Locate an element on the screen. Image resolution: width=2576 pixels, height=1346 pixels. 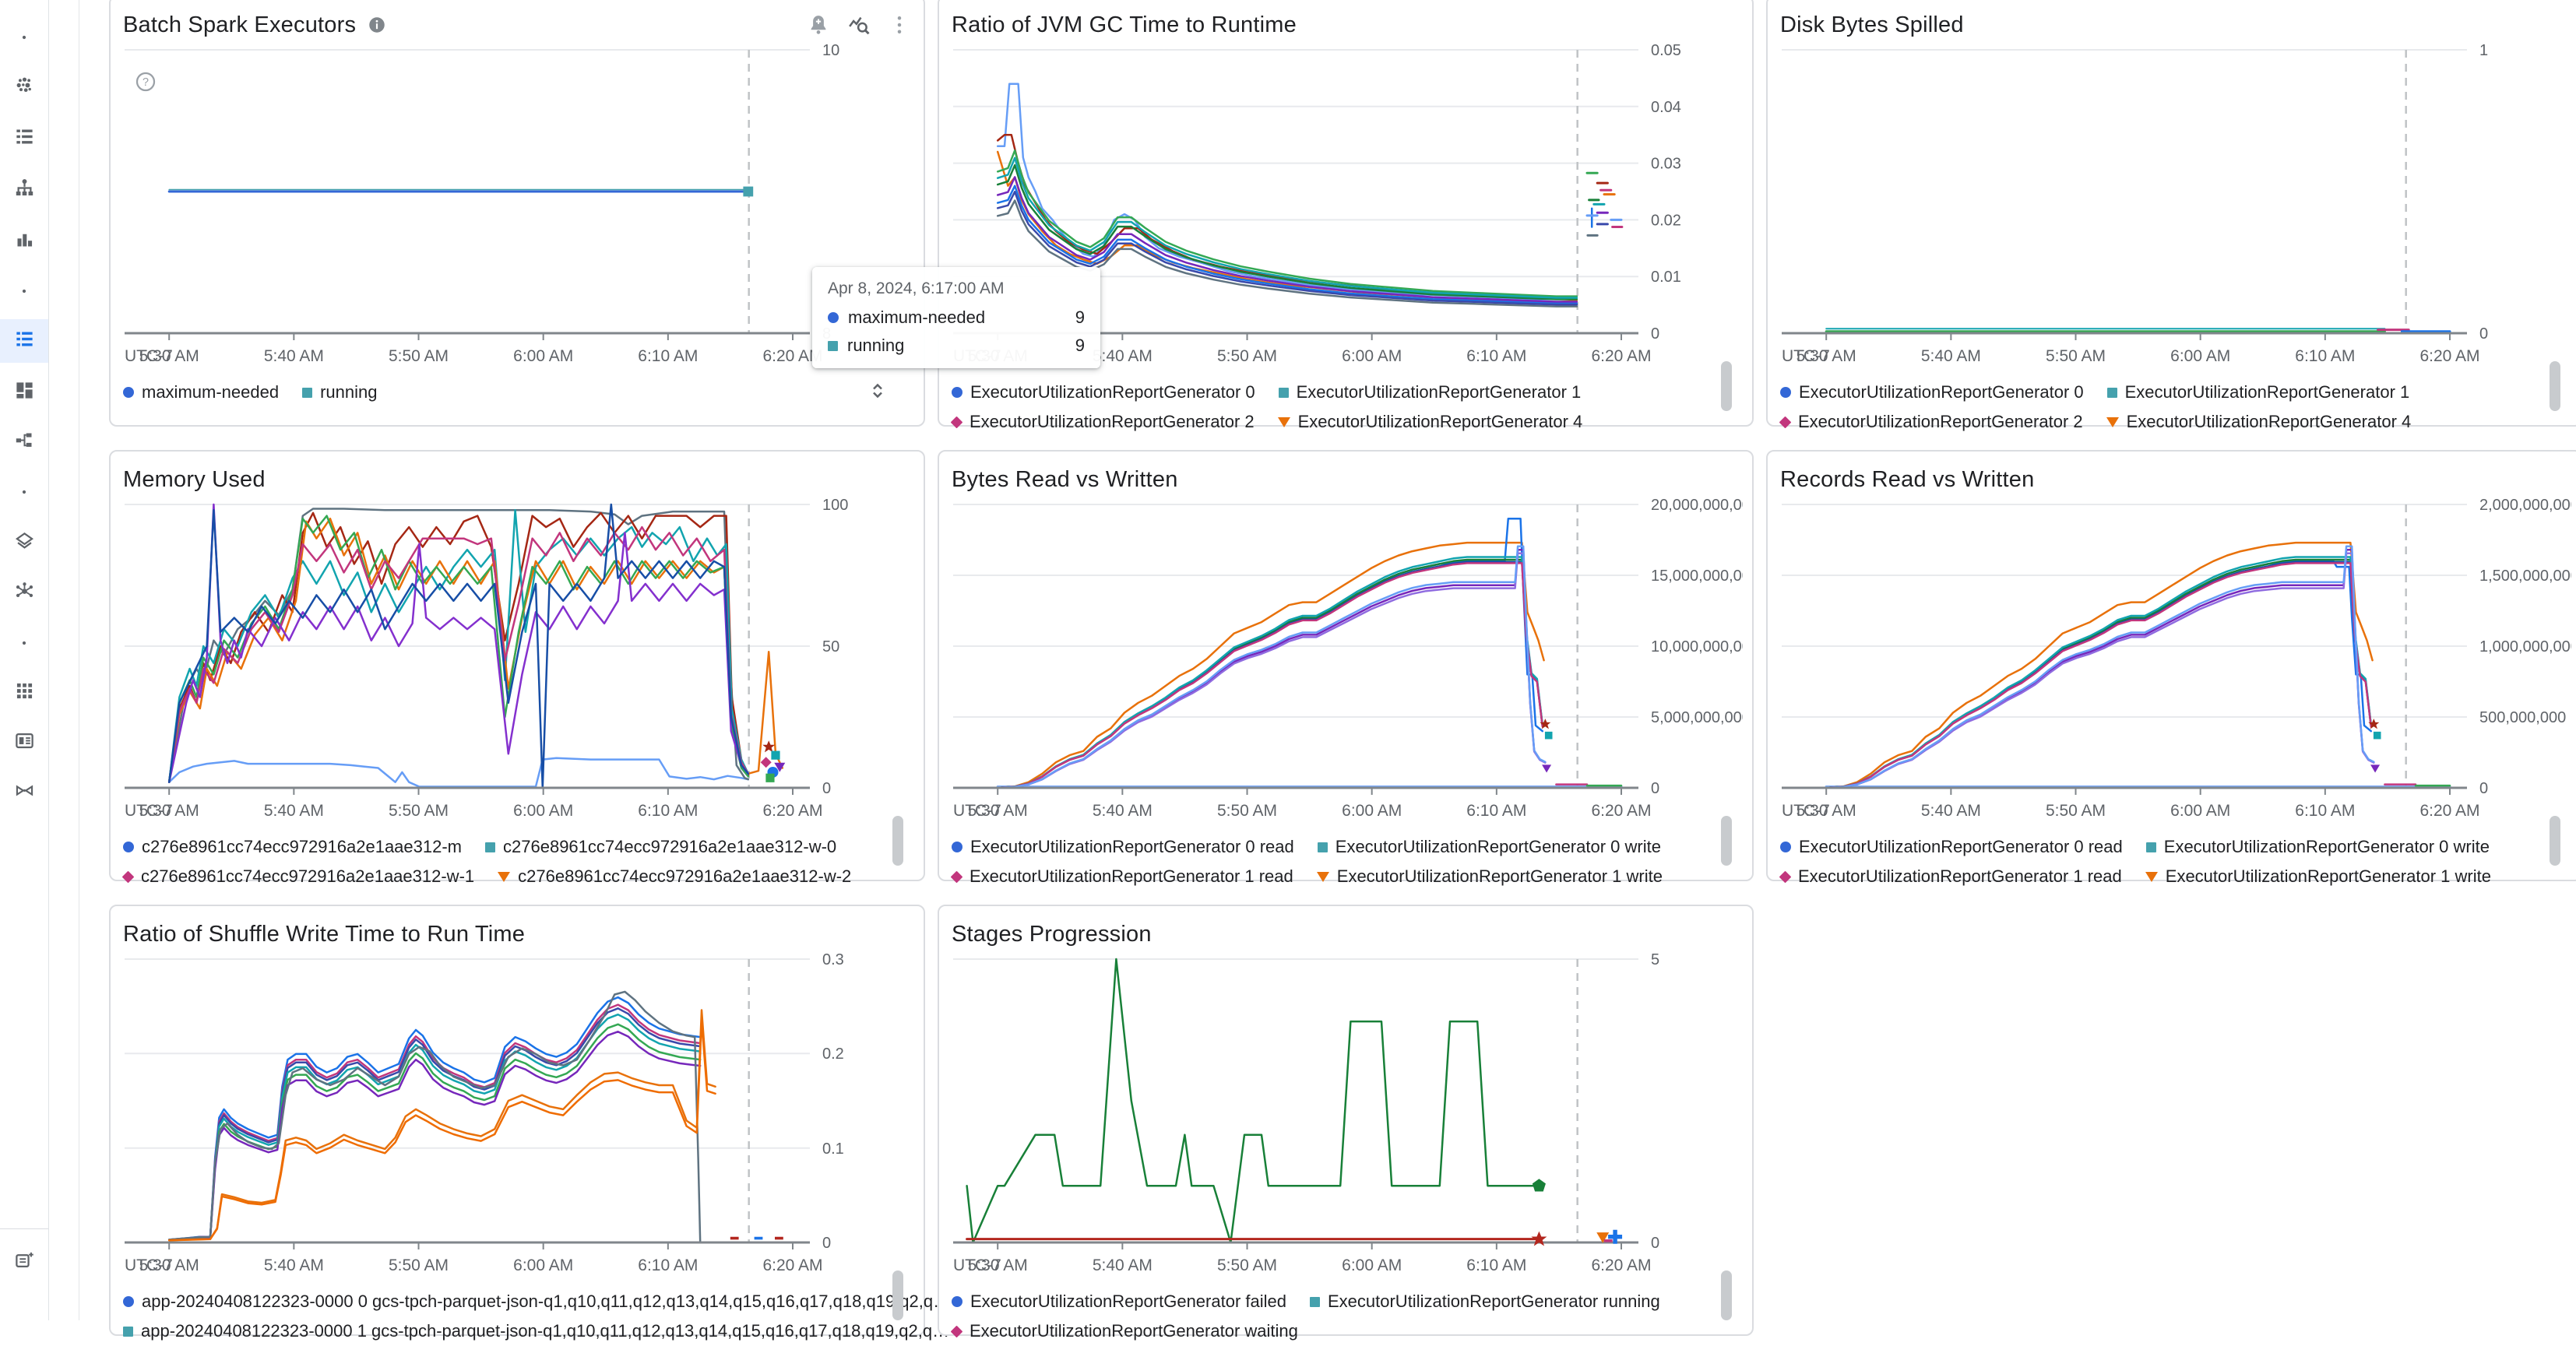
dot-icon is located at coordinates (24, 645).